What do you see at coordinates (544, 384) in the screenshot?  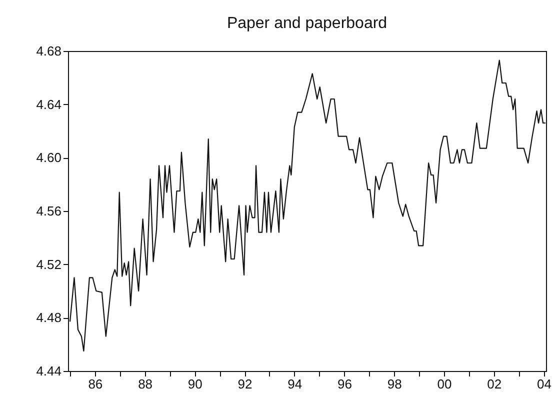 I see `x-tick-label: 04` at bounding box center [544, 384].